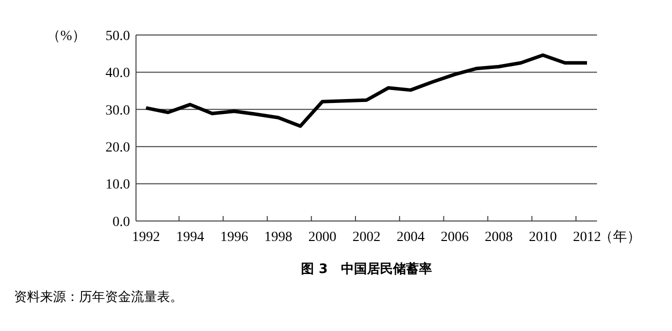 This screenshot has height=331, width=672. Describe the element at coordinates (190, 237) in the screenshot. I see `x-tick-label: 1994` at that location.